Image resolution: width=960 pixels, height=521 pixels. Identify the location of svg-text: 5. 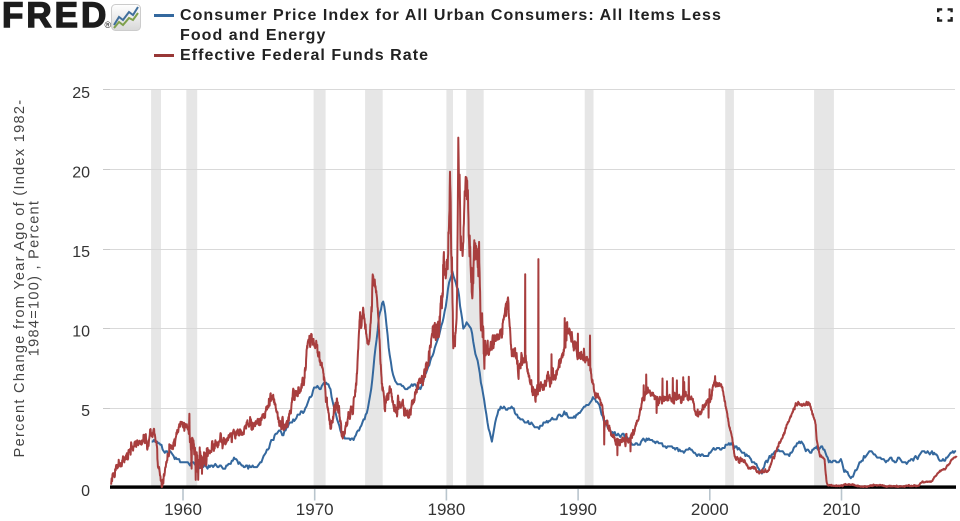
(85, 411).